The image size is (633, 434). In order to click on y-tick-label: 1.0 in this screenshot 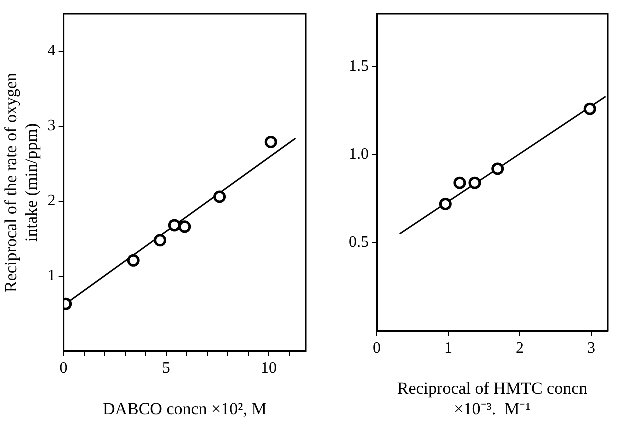, I will do `click(359, 155)`.